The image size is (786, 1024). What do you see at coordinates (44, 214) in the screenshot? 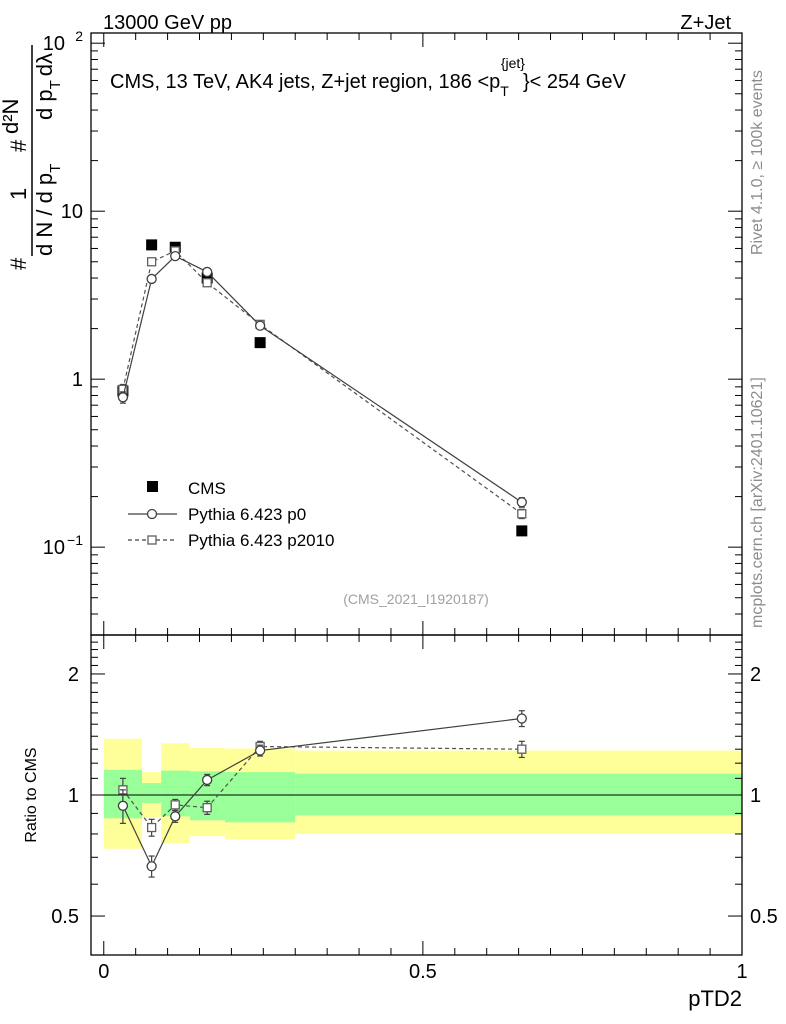
I see `ylabel-dnd-text: d N / d p` at bounding box center [44, 214].